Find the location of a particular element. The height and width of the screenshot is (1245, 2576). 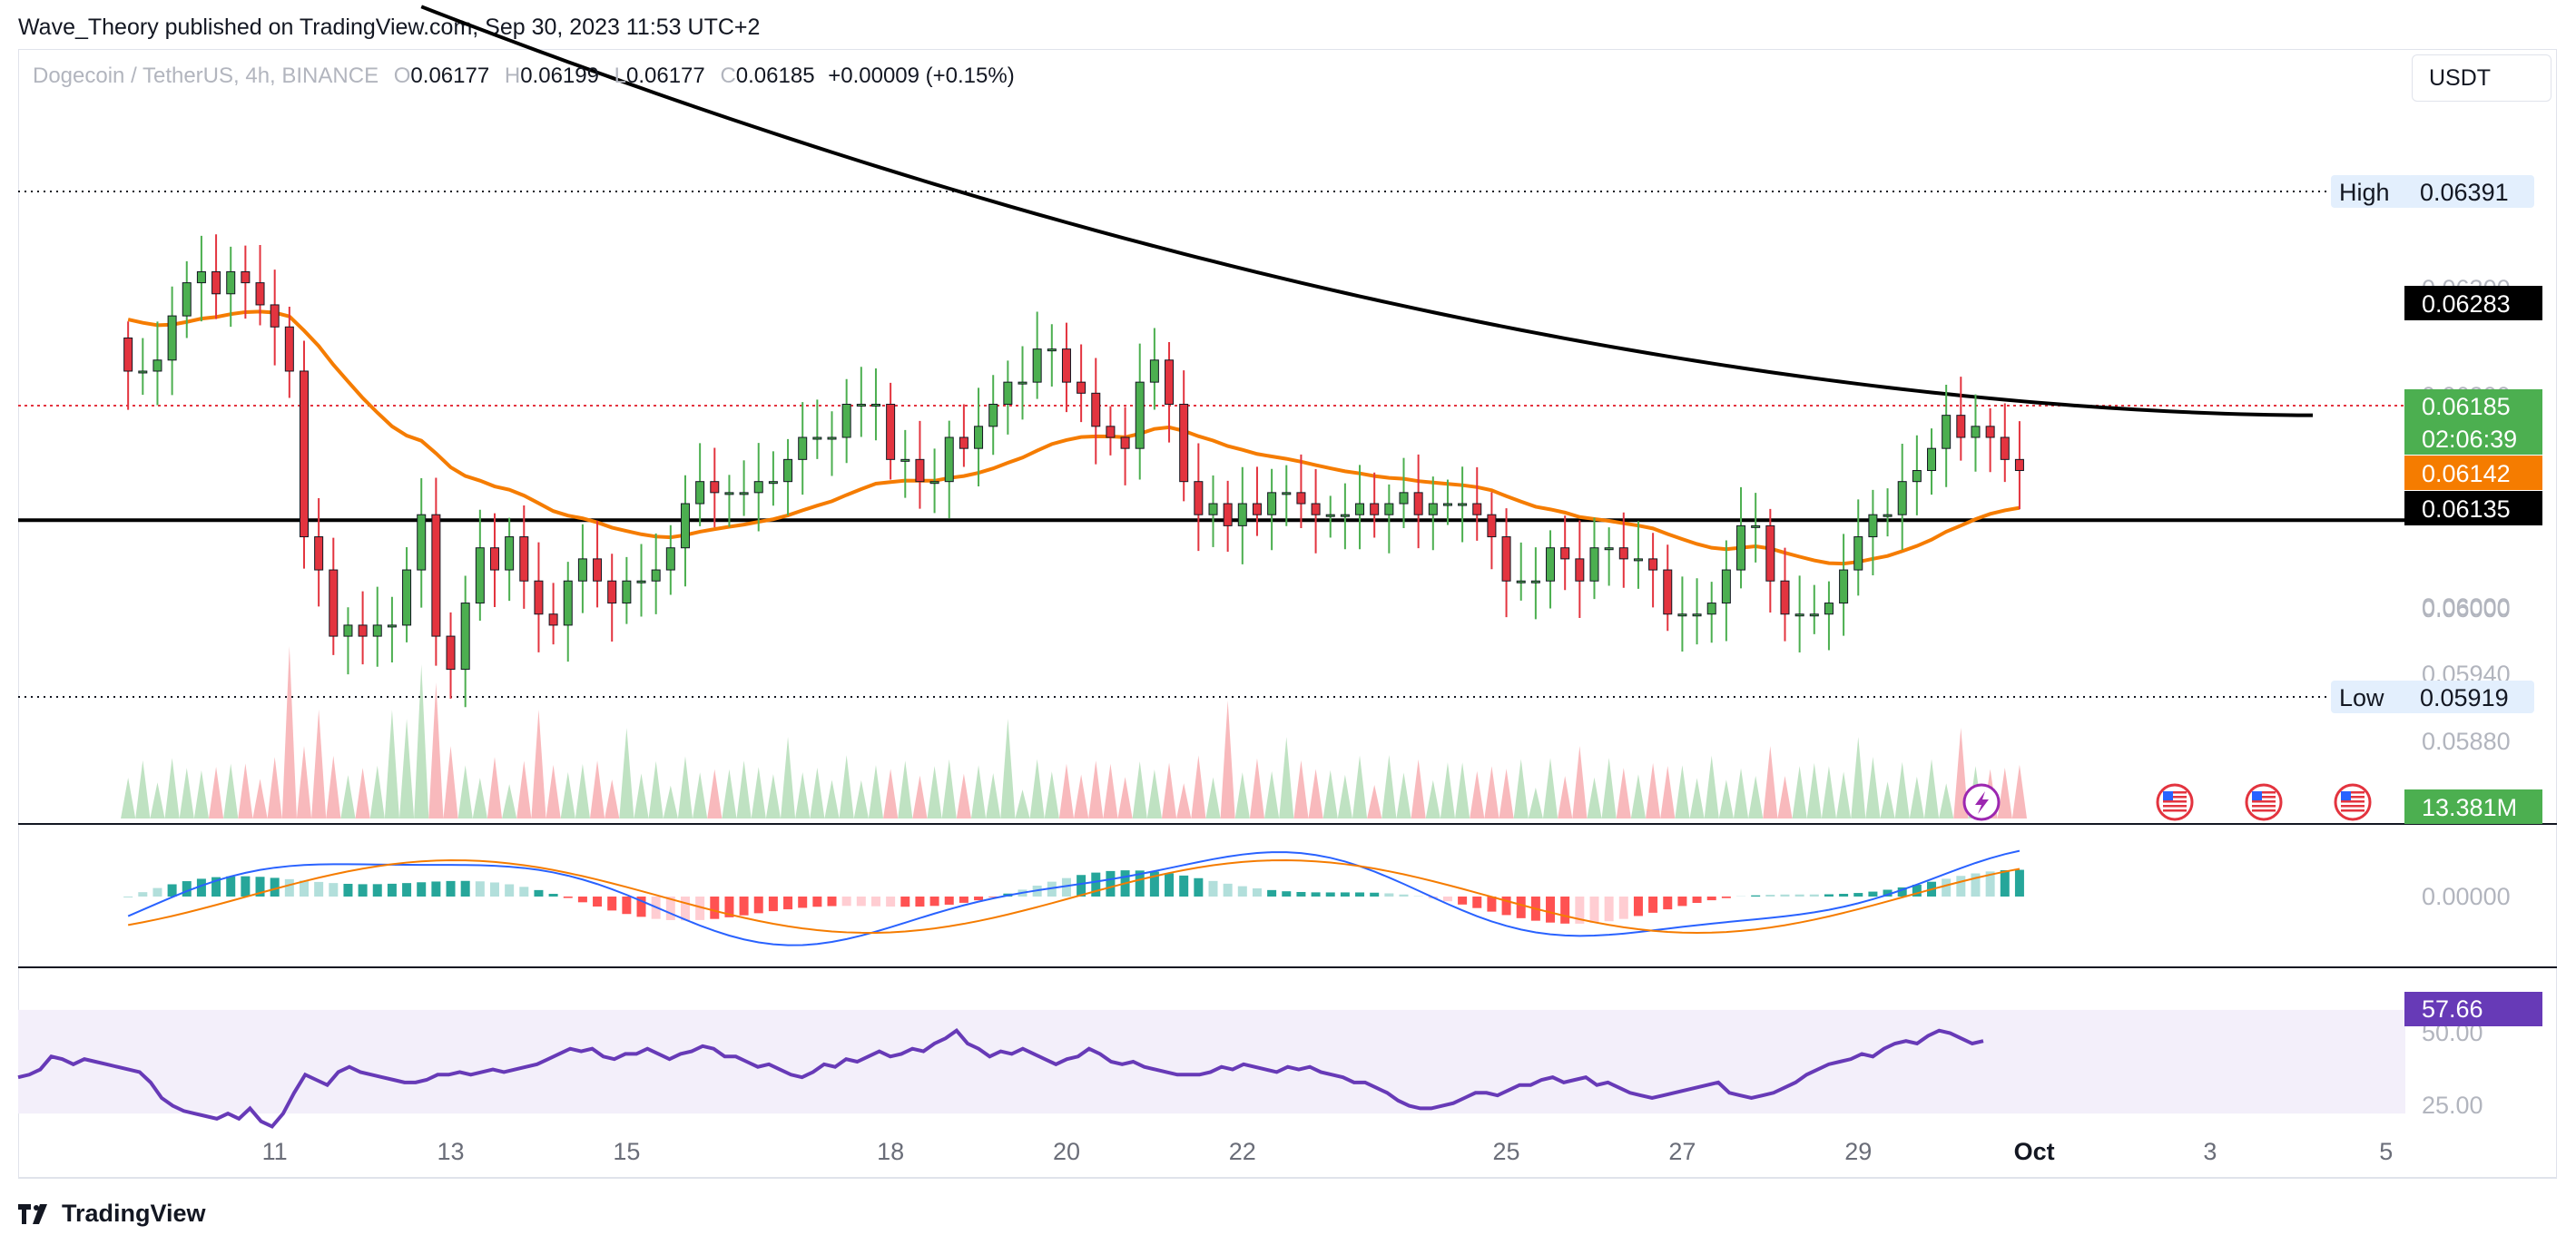

lightning-icon is located at coordinates (1982, 802).